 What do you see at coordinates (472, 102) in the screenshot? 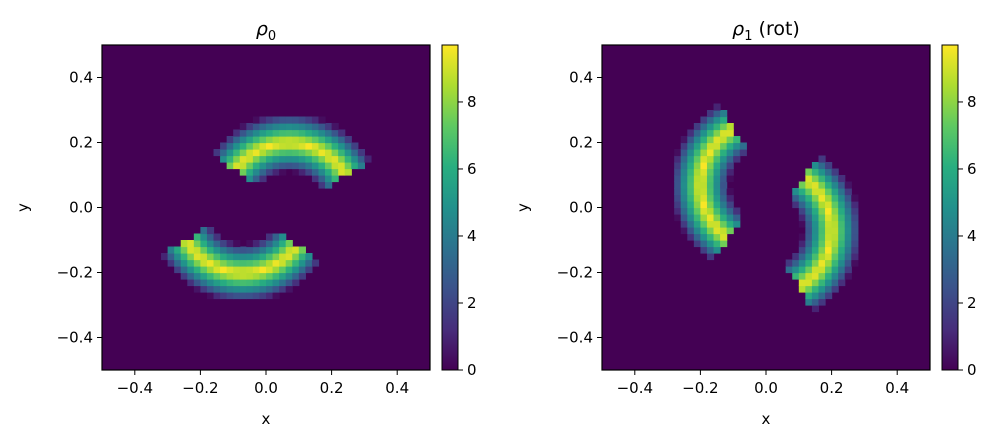
I see `colorbar-tick-label: 8` at bounding box center [472, 102].